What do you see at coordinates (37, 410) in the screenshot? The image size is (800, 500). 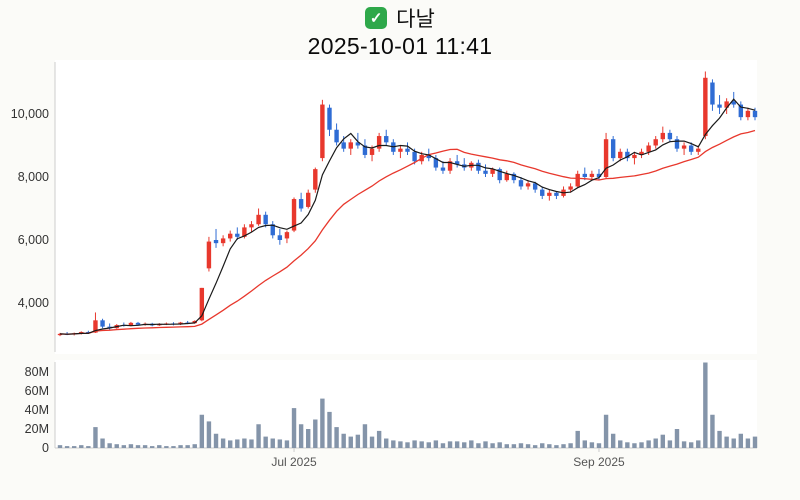 I see `volume-axis-label: 40M` at bounding box center [37, 410].